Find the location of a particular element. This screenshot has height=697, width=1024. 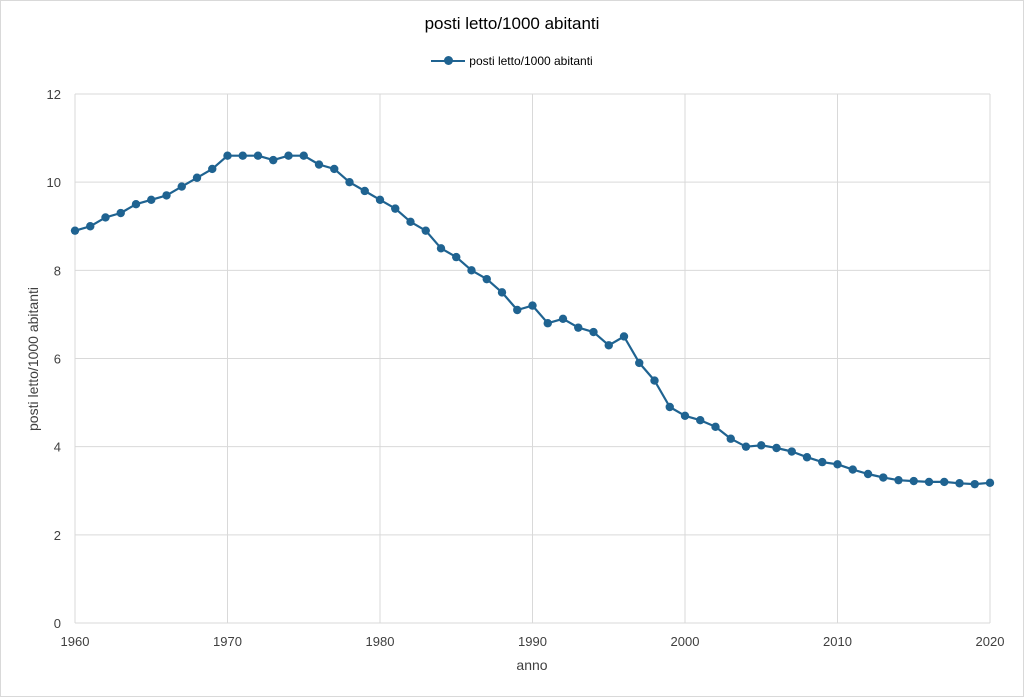

y-axis-ticks: 0 2 4 6 8 10 12 is located at coordinates (54, 359).